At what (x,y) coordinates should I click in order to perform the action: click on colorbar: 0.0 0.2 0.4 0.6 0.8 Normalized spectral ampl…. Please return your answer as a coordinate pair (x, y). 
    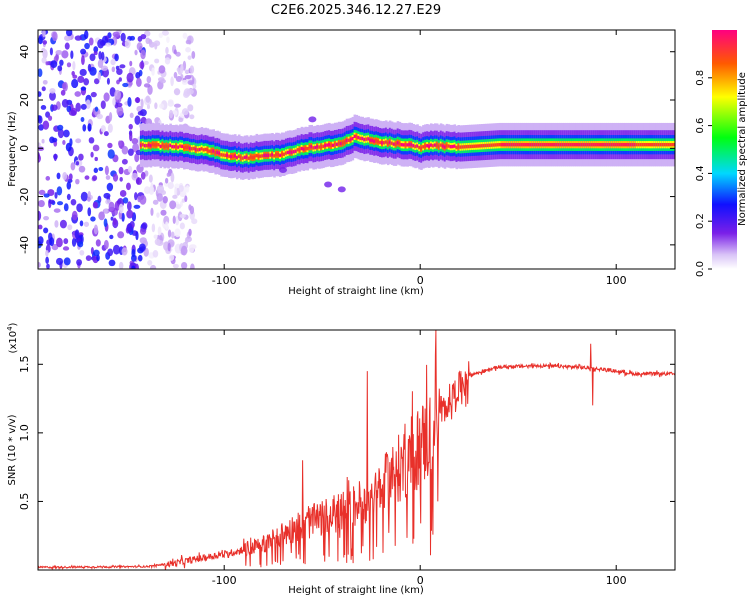
    Looking at the image, I should click on (721, 153).